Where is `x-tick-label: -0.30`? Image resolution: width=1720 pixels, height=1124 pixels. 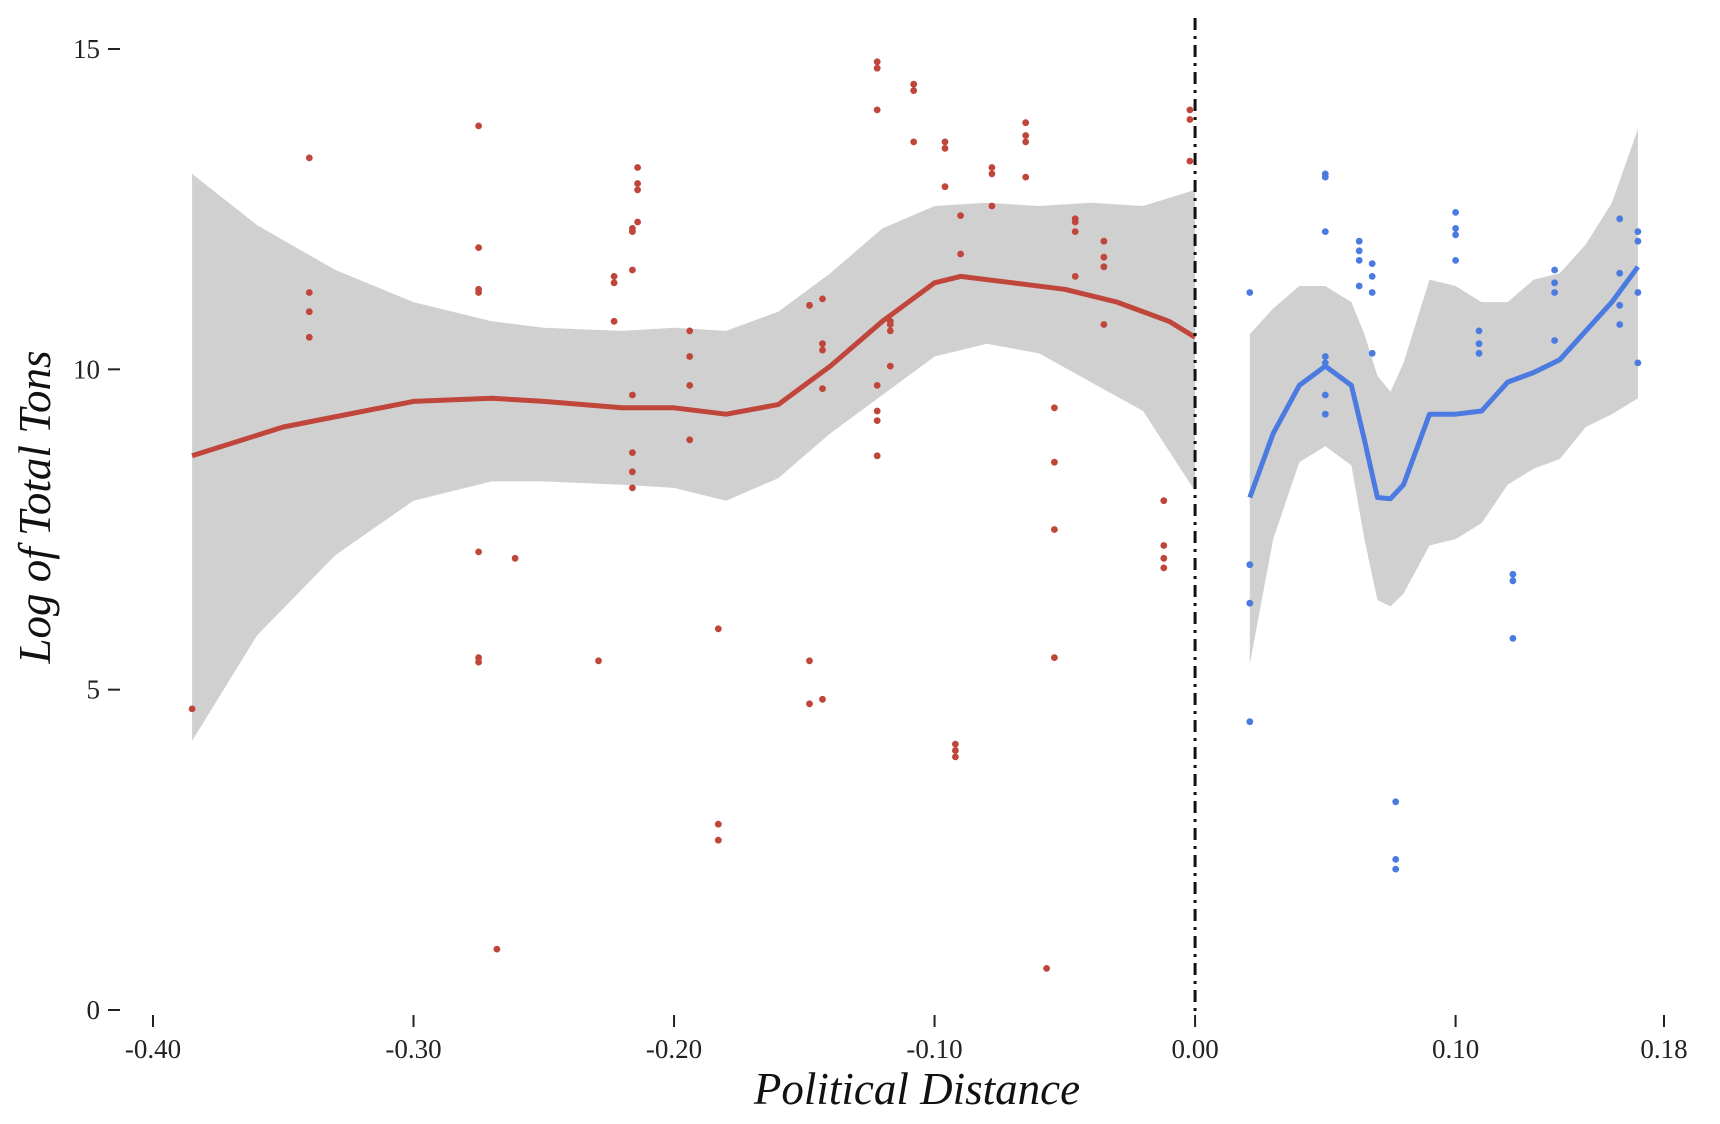 x-tick-label: -0.30 is located at coordinates (413, 1049).